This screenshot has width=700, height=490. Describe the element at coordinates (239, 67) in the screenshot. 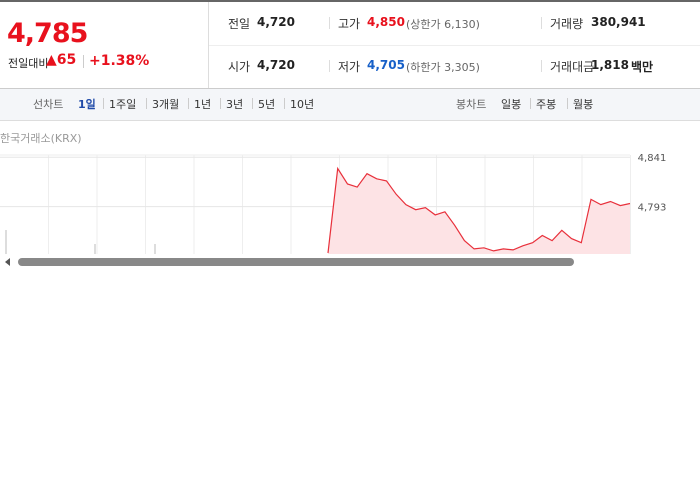

I see `stat-label: 시가` at that location.